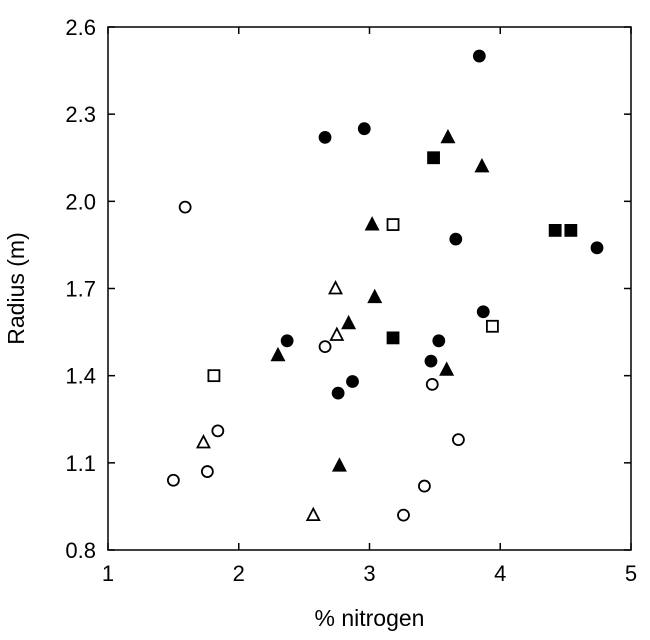  What do you see at coordinates (631, 573) in the screenshot?
I see `x-tick-label: 5` at bounding box center [631, 573].